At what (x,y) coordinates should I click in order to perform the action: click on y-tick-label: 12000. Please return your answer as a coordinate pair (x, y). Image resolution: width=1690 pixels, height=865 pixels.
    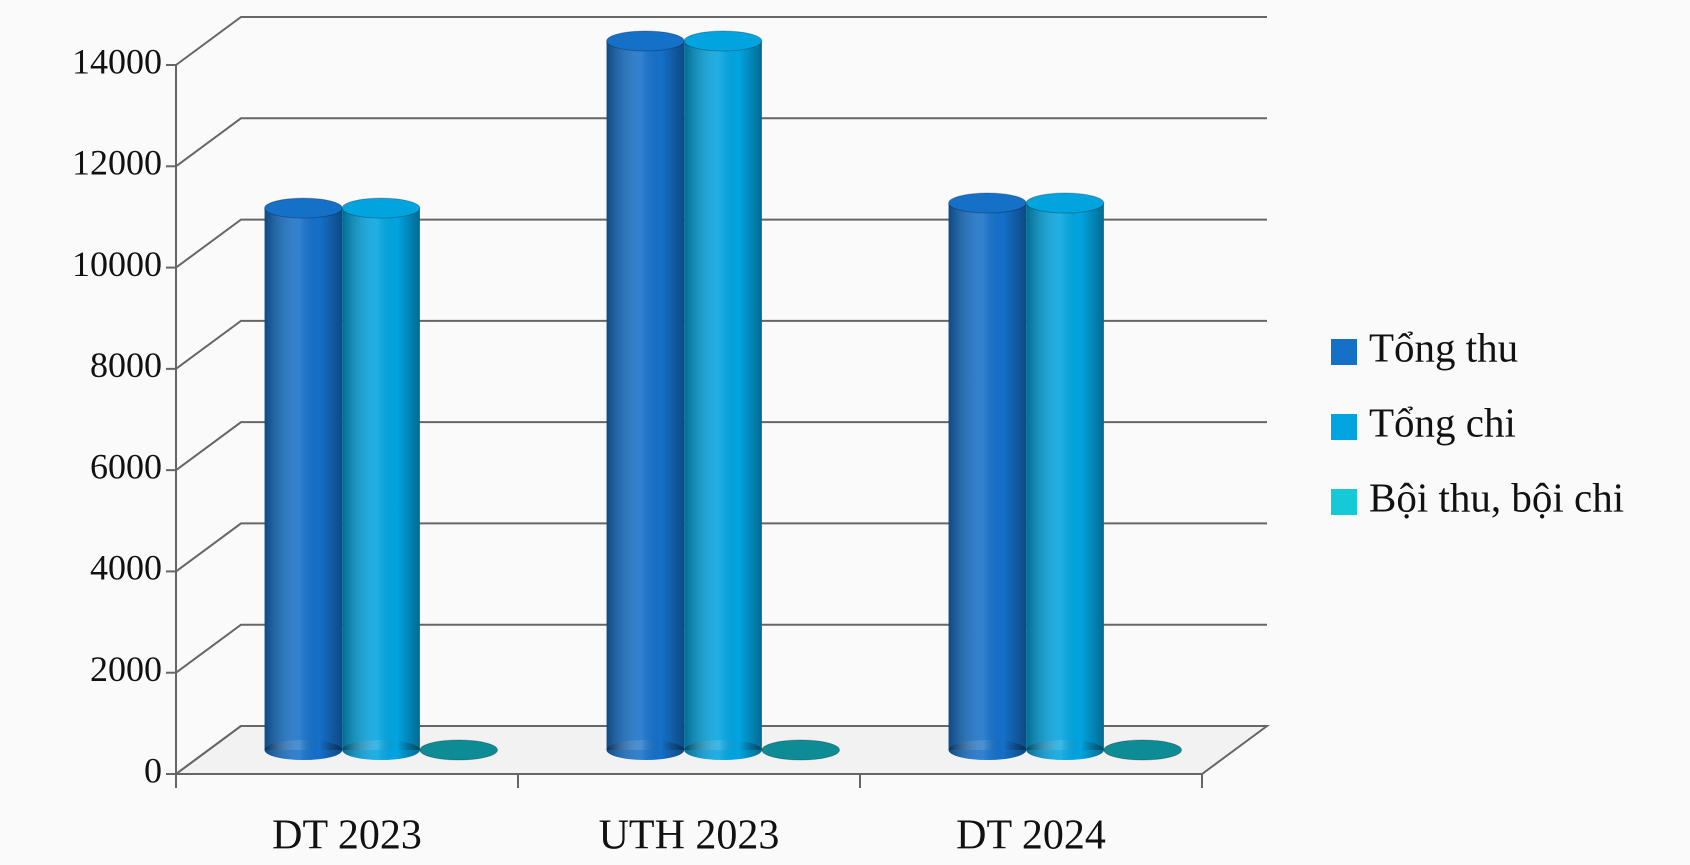
    Looking at the image, I should click on (117, 163).